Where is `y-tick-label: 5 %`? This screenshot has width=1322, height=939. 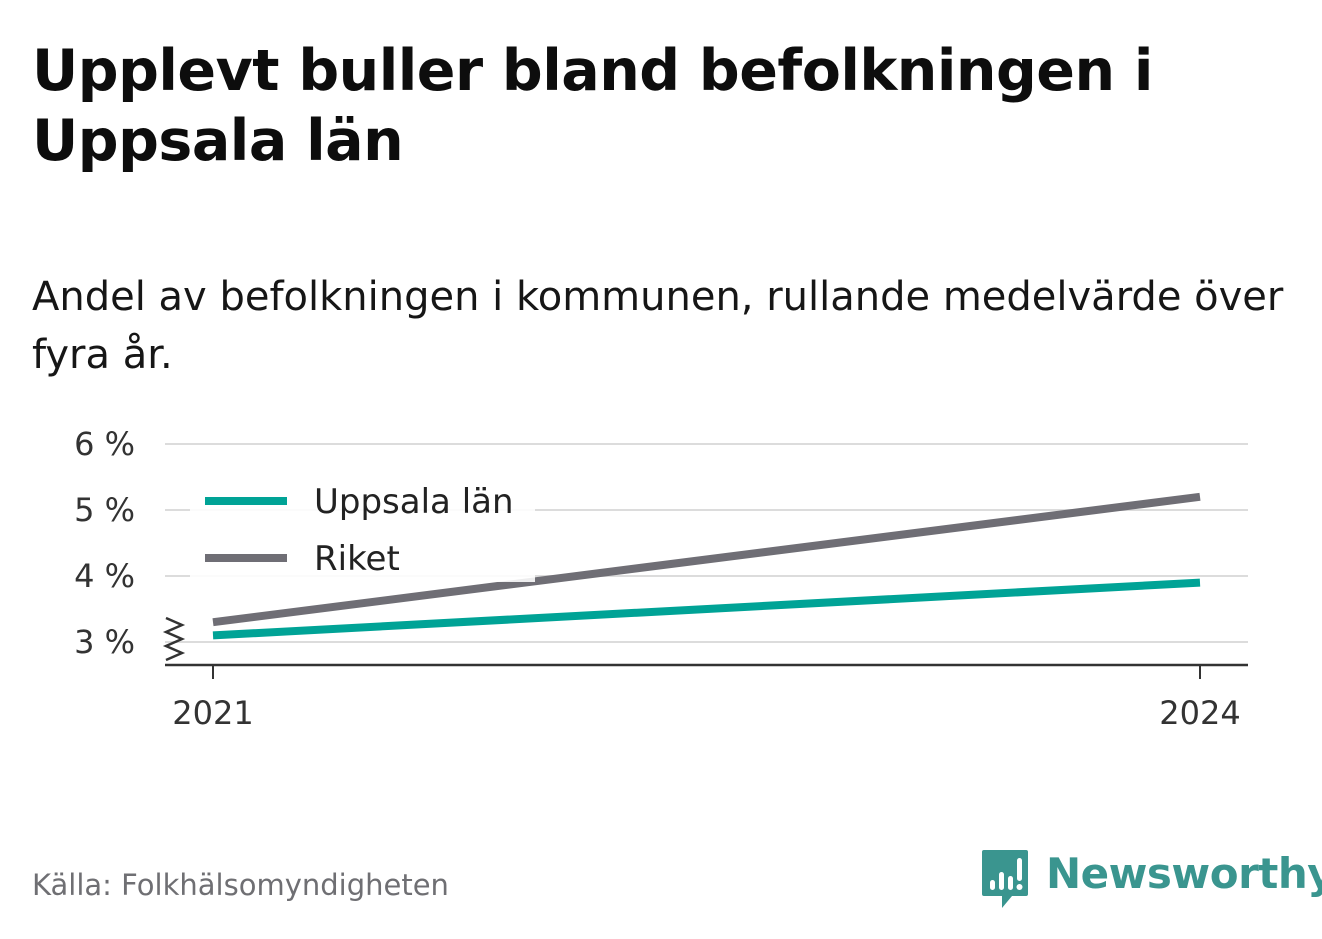
y-tick-label: 5 % is located at coordinates (104, 510).